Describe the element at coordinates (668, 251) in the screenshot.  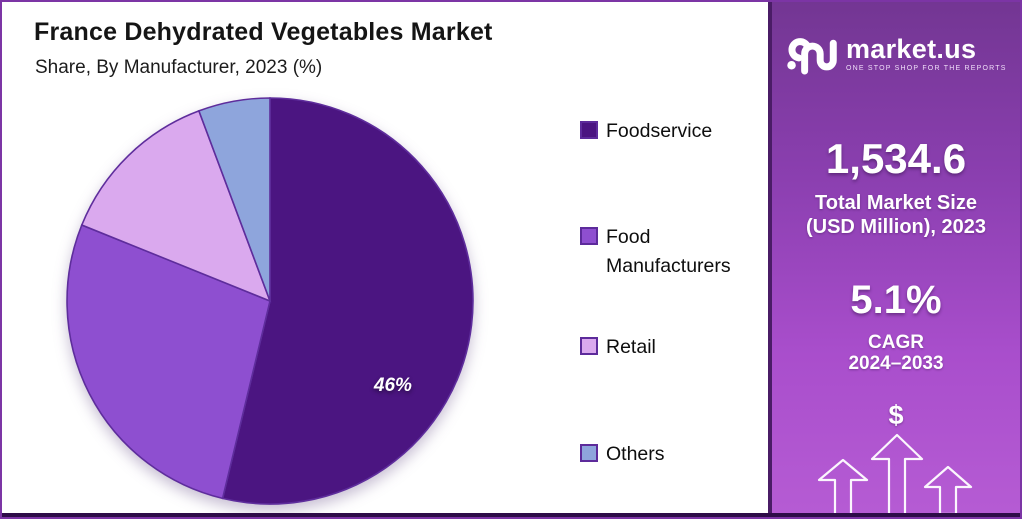
I see `legend-label: Food Manufacturers` at that location.